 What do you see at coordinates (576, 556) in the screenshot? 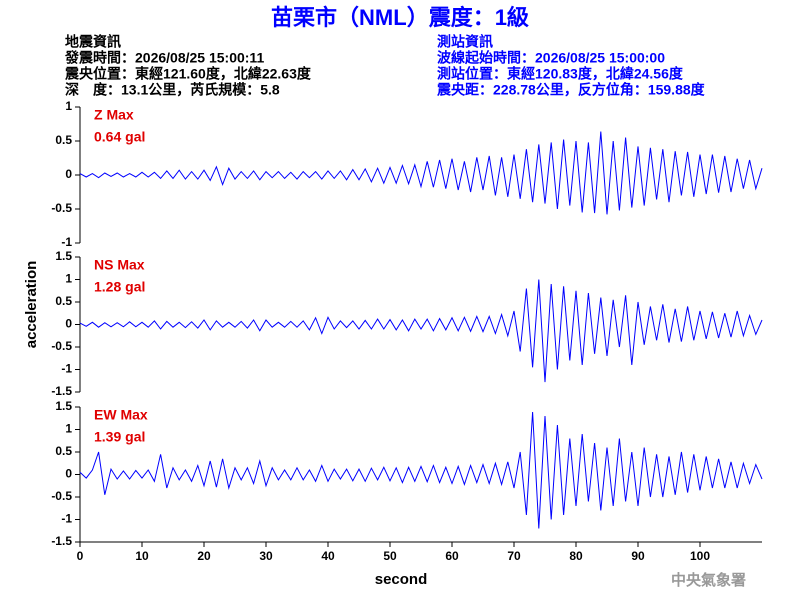
I see `x-tick-label: 80` at bounding box center [576, 556].